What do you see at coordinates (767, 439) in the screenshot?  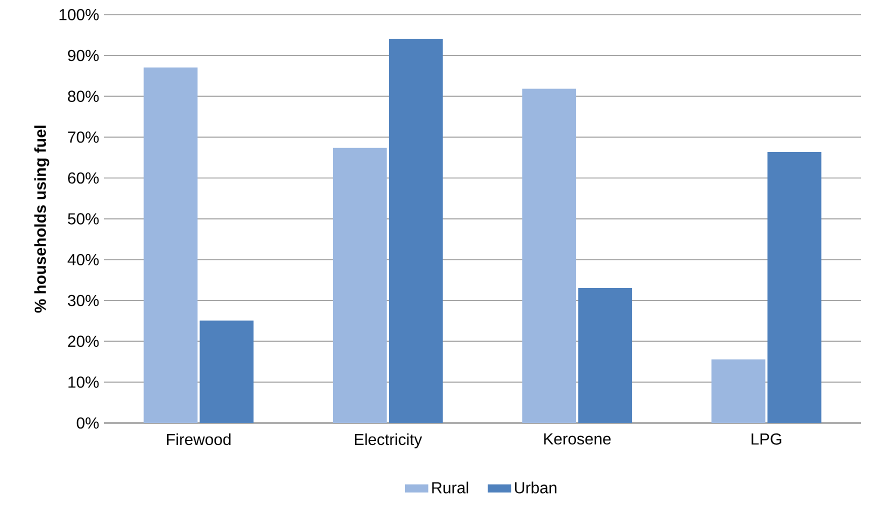 I see `x-tick-label: LPG` at bounding box center [767, 439].